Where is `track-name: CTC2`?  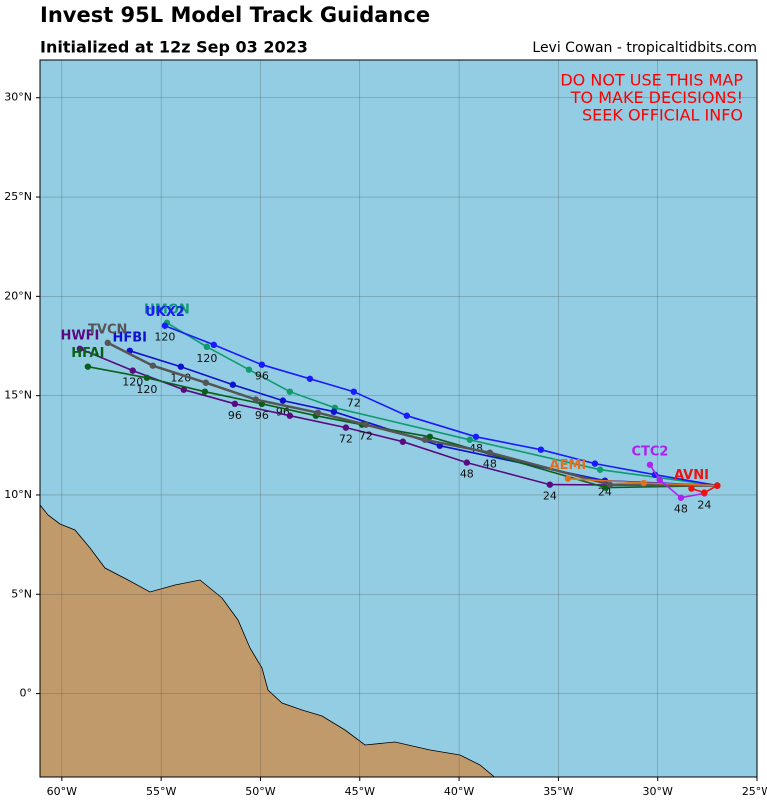
track-name: CTC2 is located at coordinates (649, 451).